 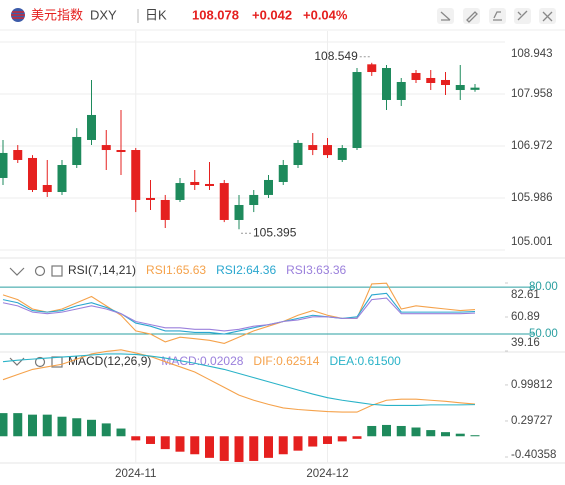 What do you see at coordinates (533, 455) in the screenshot?
I see `y-tick-label: -0.40358` at bounding box center [533, 455].